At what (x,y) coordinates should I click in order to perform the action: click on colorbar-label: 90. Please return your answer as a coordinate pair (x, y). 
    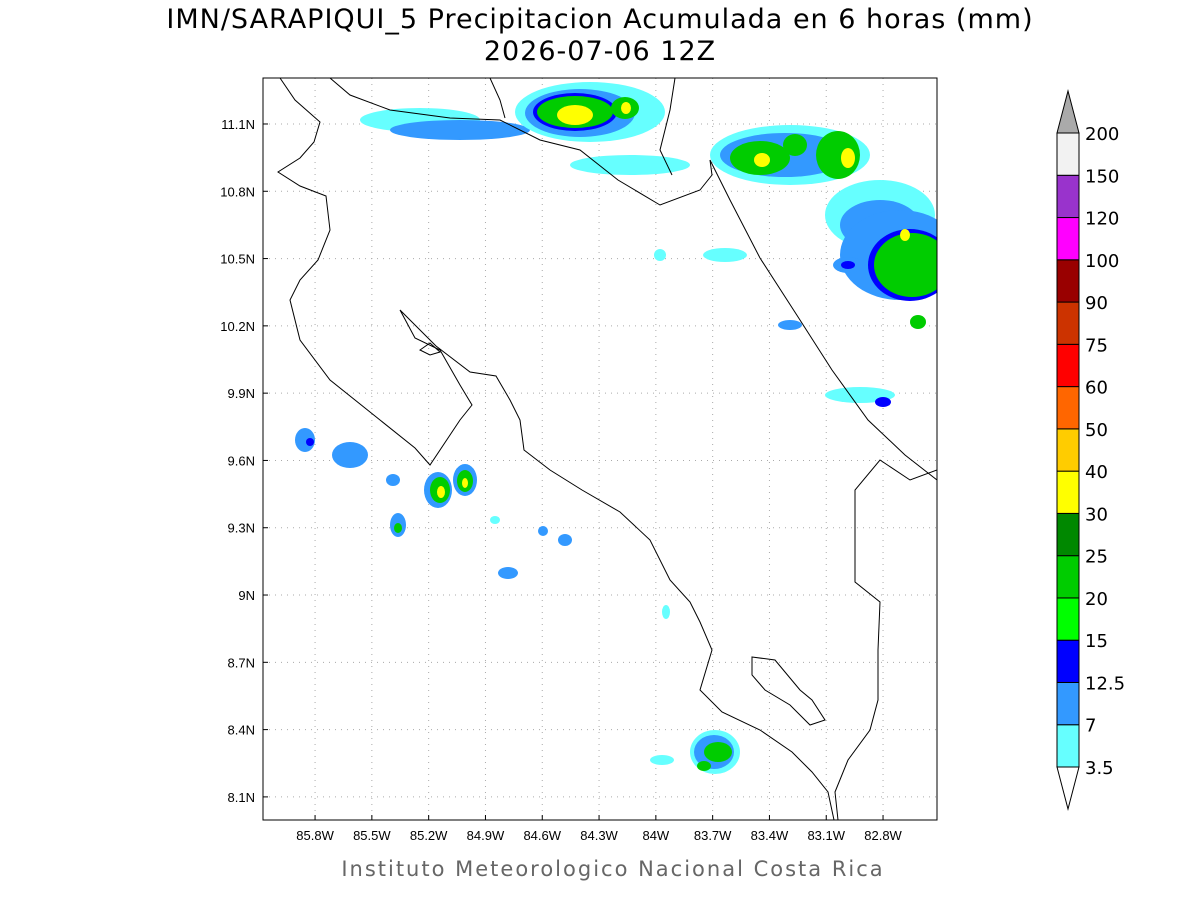
    Looking at the image, I should click on (1096, 303).